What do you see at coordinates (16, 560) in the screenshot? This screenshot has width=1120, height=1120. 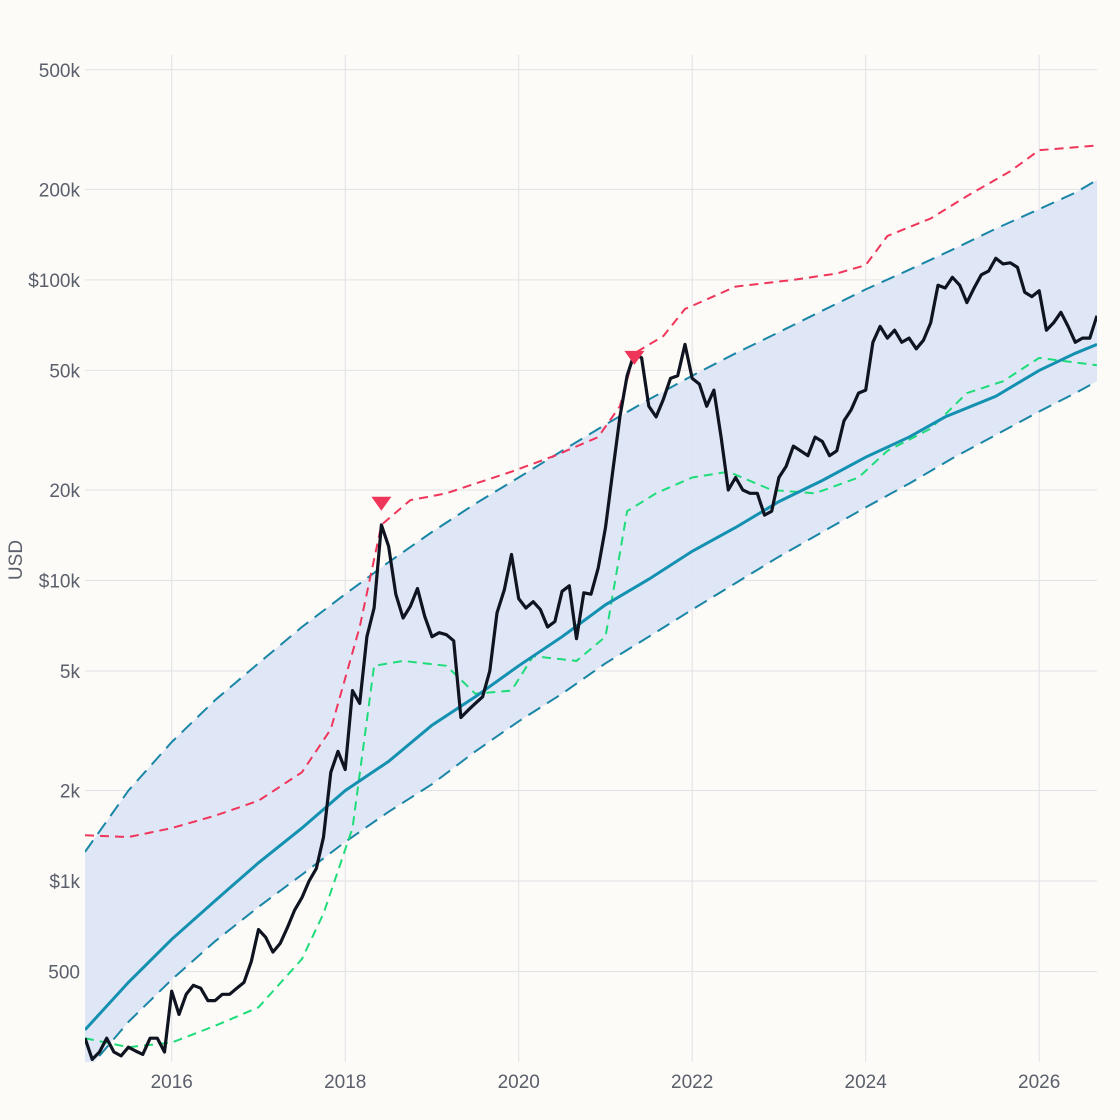 I see `y-axis-title: USD` at bounding box center [16, 560].